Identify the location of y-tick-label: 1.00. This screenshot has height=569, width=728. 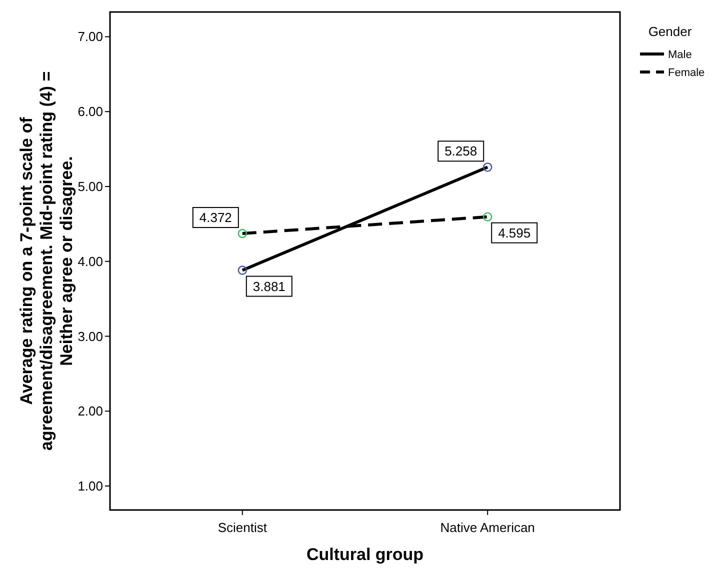
(90, 486).